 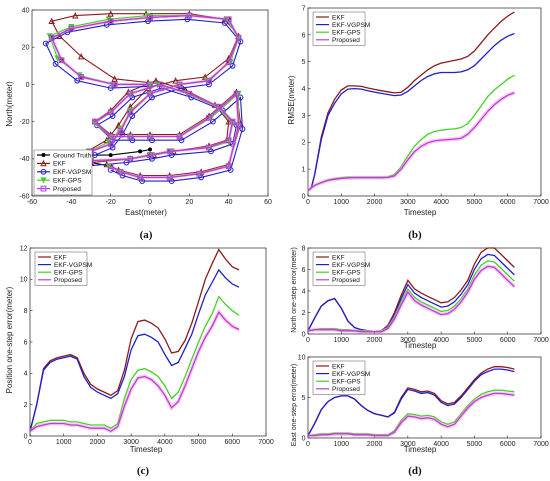 What do you see at coordinates (24, 196) in the screenshot?
I see `y-tick-label: -60` at bounding box center [24, 196].